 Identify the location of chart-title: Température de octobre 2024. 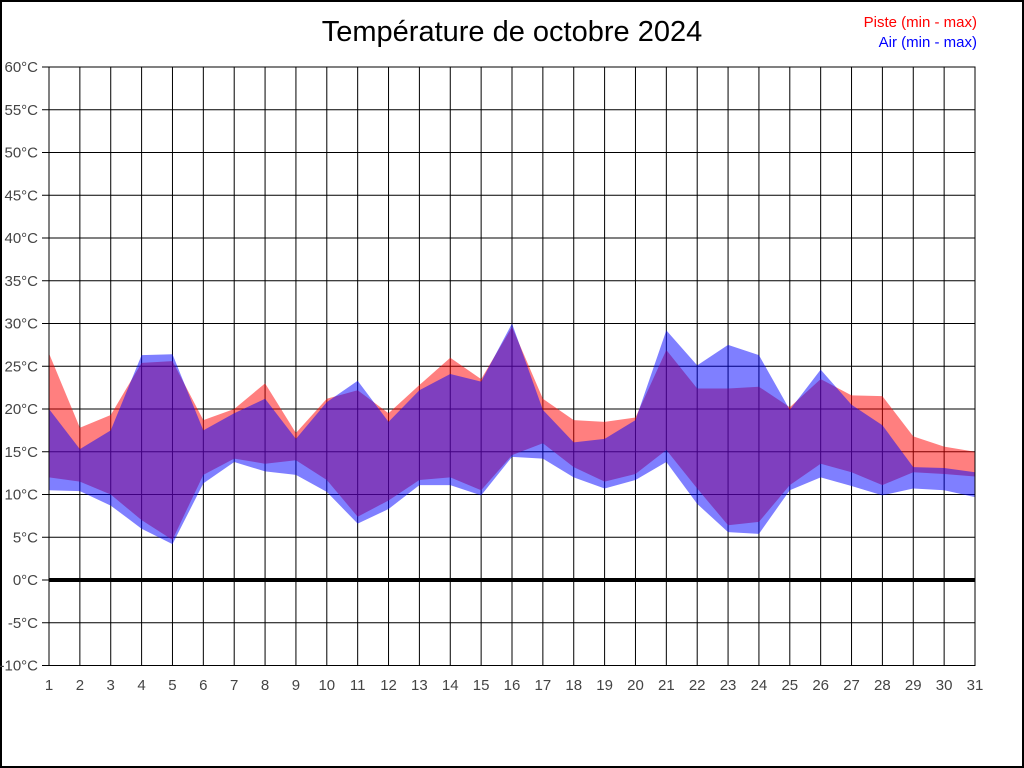
(512, 32).